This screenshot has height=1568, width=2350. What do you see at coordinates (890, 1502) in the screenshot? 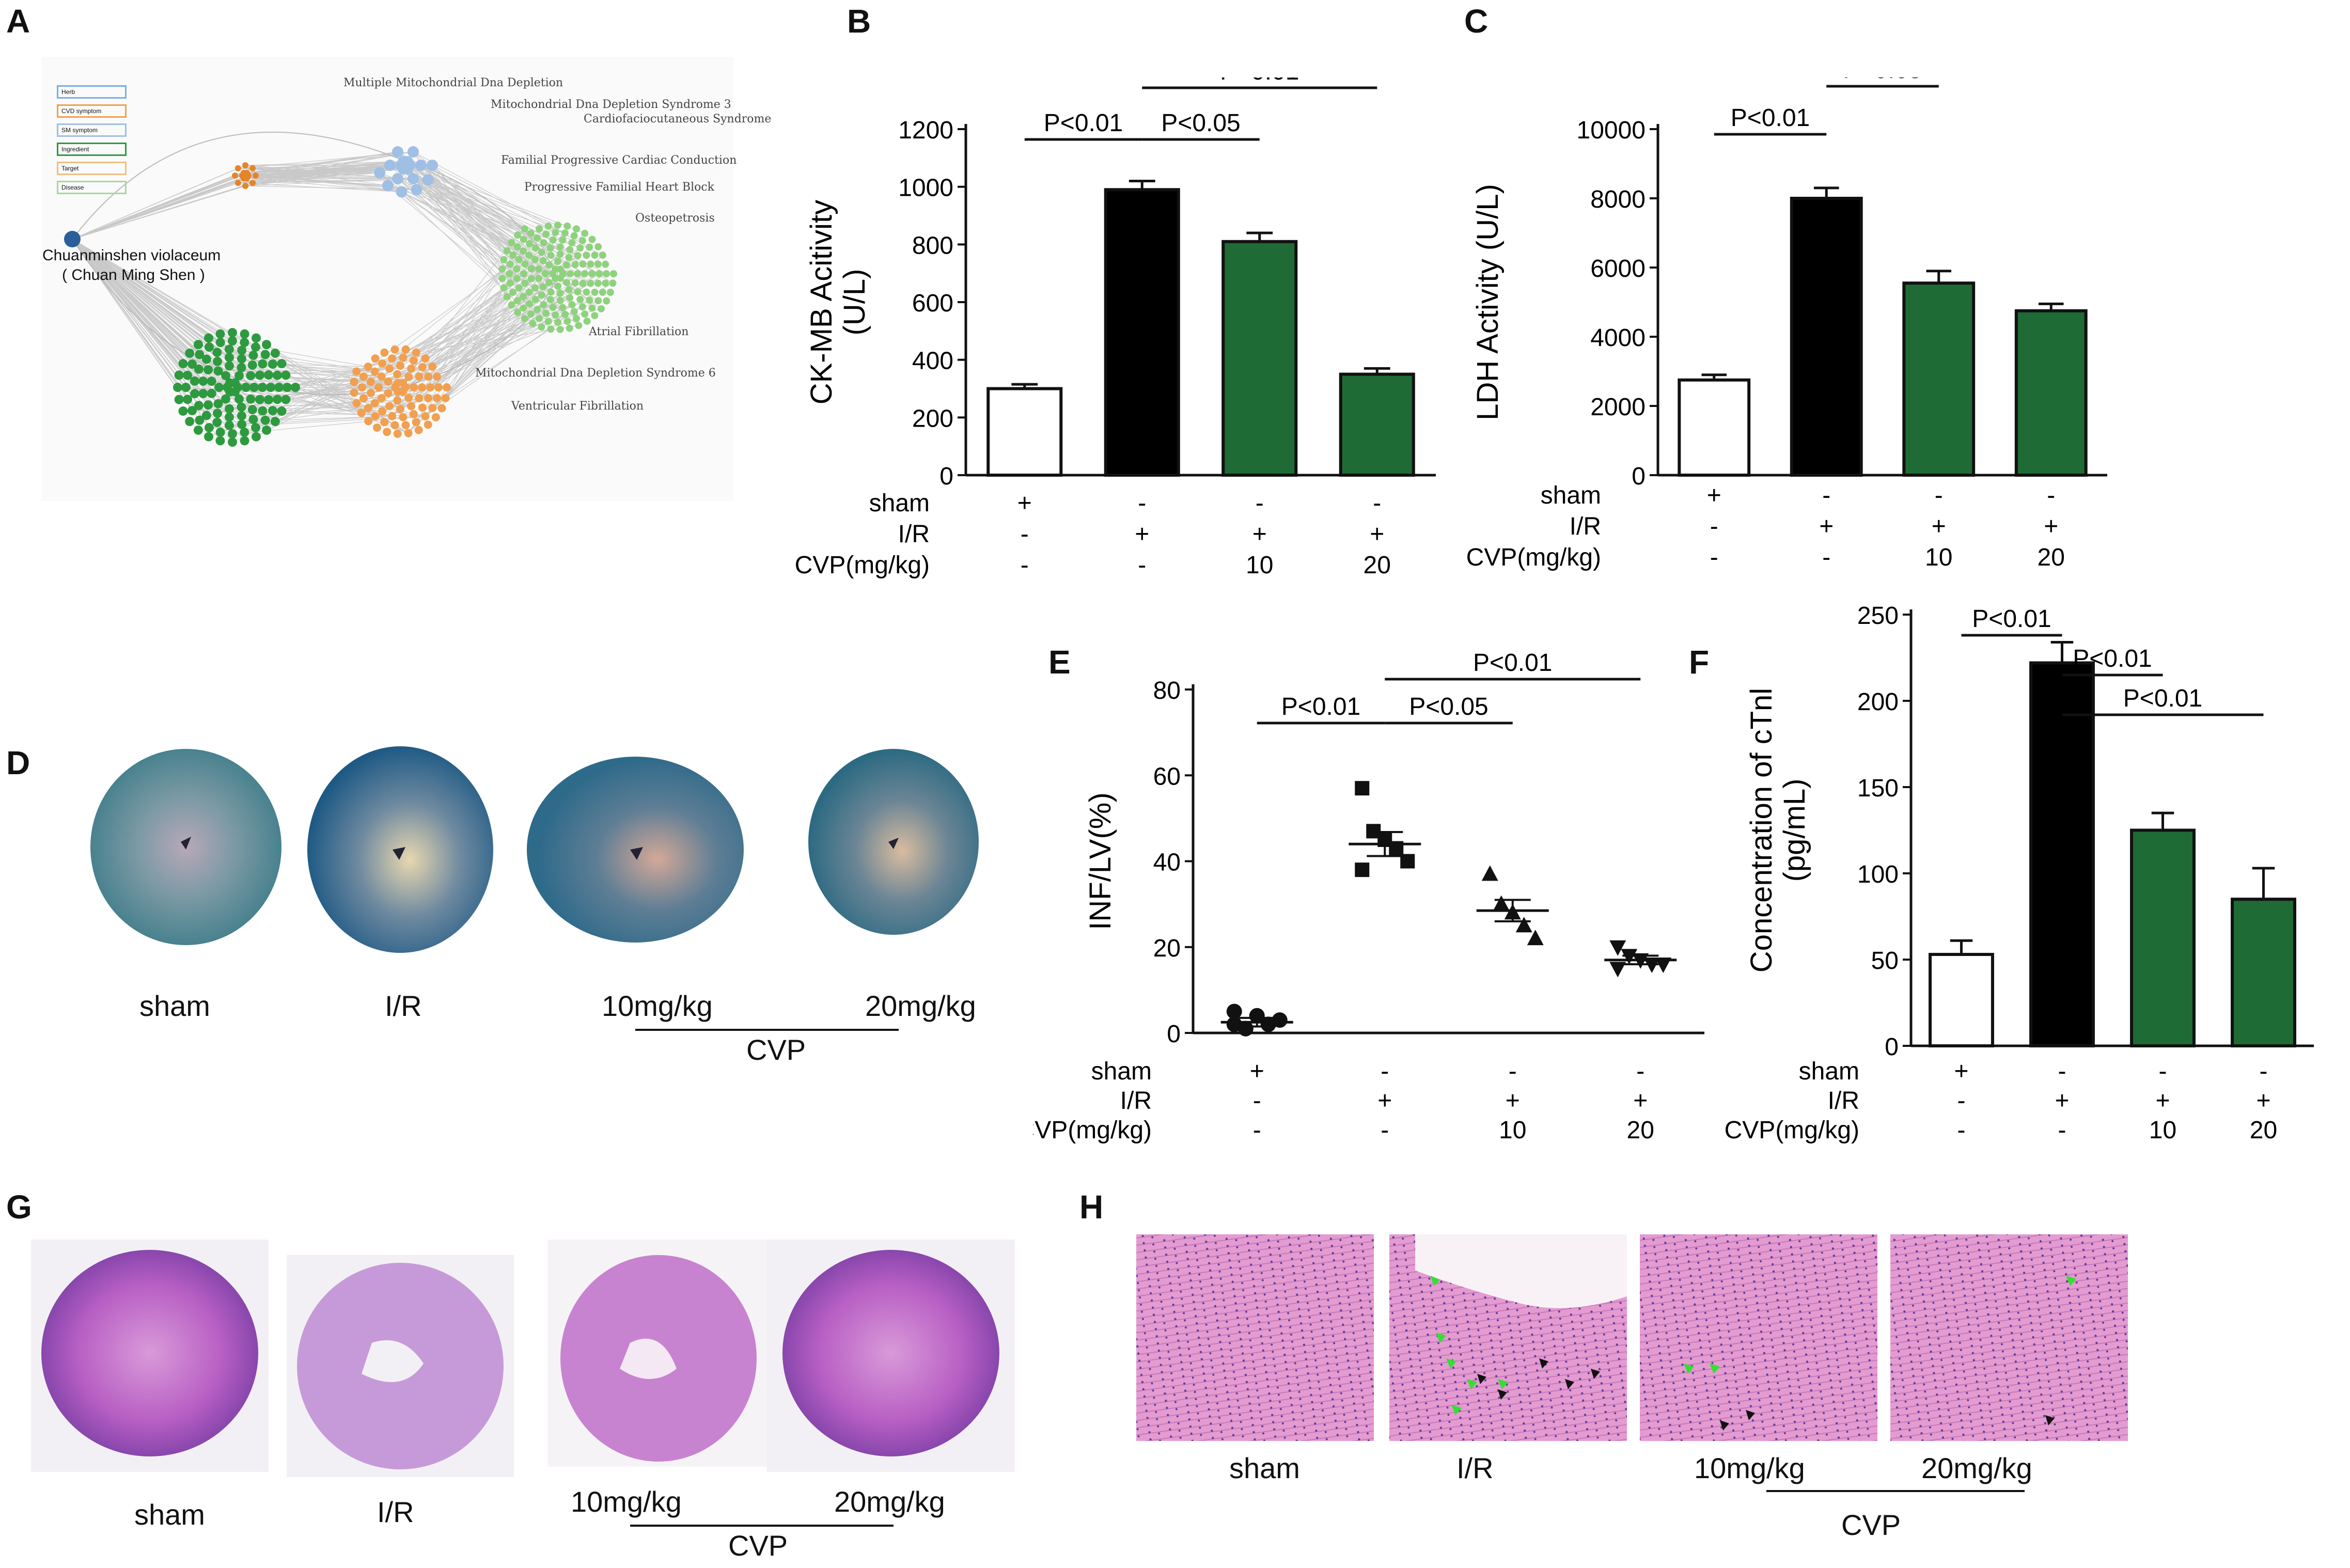
I see `label-g-20mg: 20mg/kg` at bounding box center [890, 1502].